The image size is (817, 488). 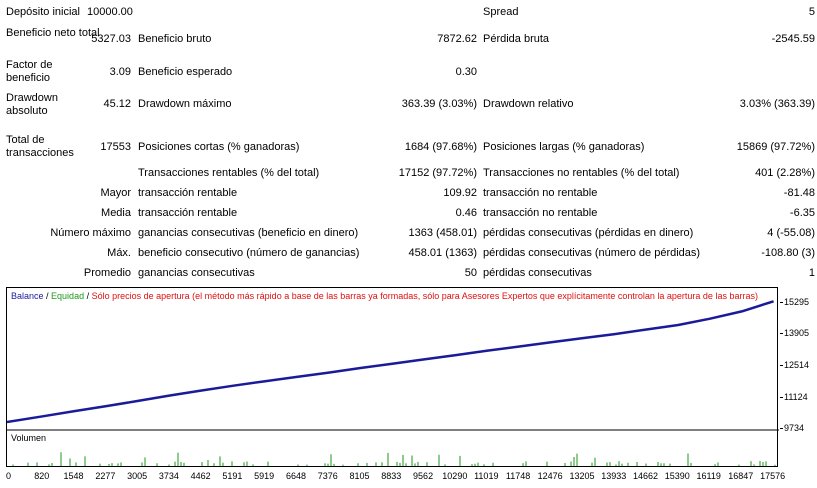 What do you see at coordinates (443, 233) in the screenshot?
I see `max-consec-wins-value: 1363 (458.01)` at bounding box center [443, 233].